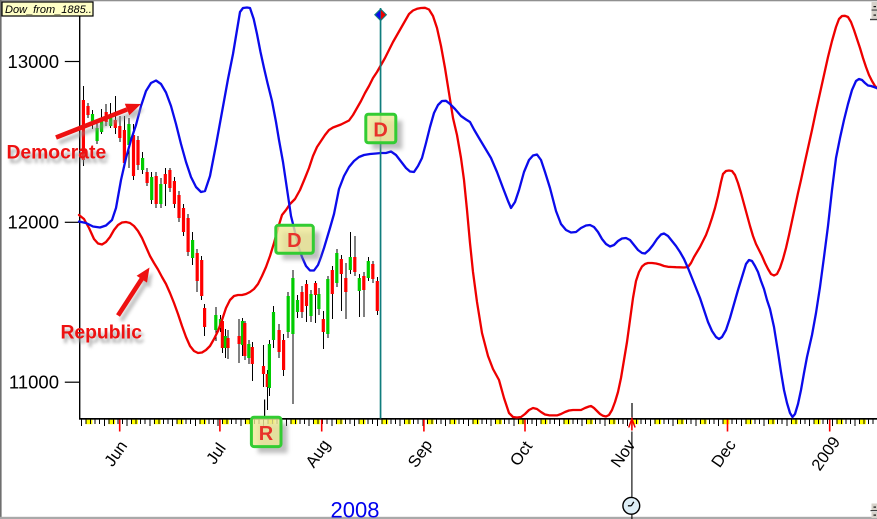  Describe the element at coordinates (266, 434) in the screenshot. I see `svg-text: R` at that location.